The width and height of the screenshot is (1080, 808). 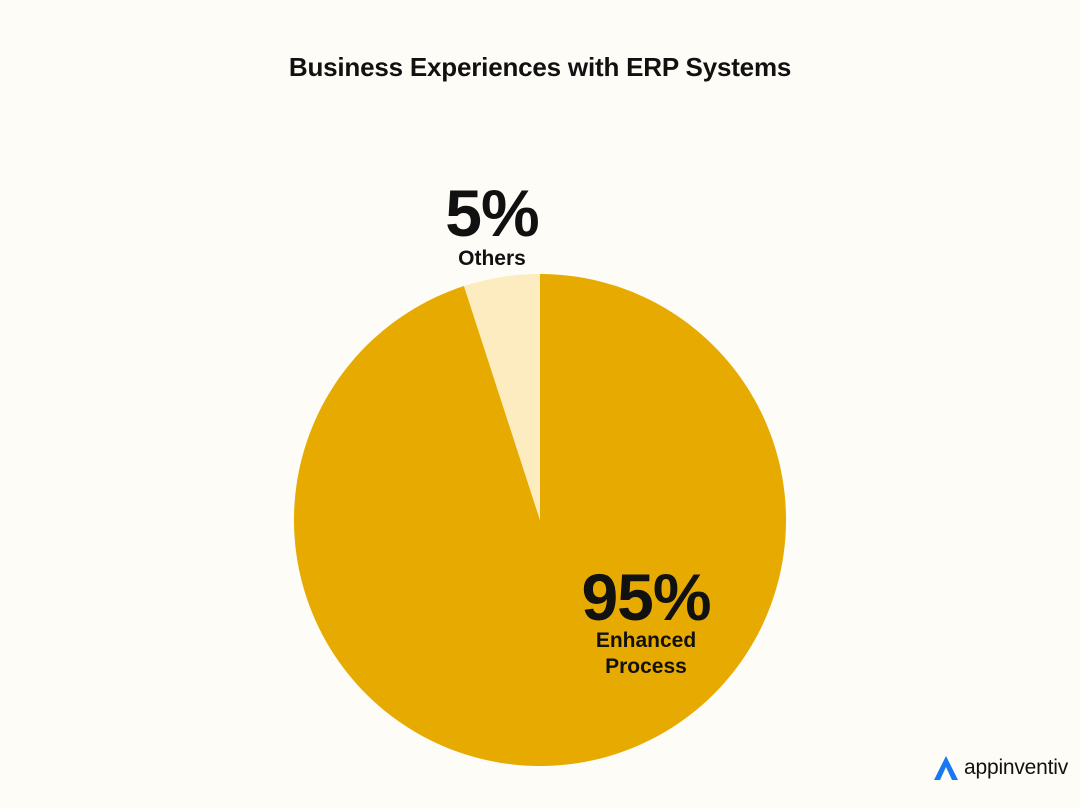 I want to click on slice-value-others: 5%, so click(x=492, y=213).